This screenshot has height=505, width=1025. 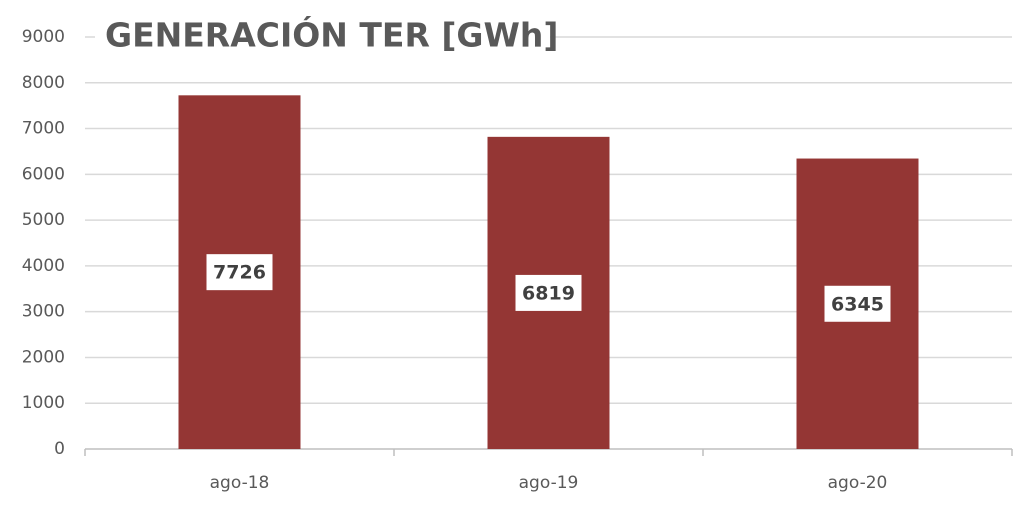 What do you see at coordinates (43, 37) in the screenshot?
I see `y-tick-label: 9000` at bounding box center [43, 37].